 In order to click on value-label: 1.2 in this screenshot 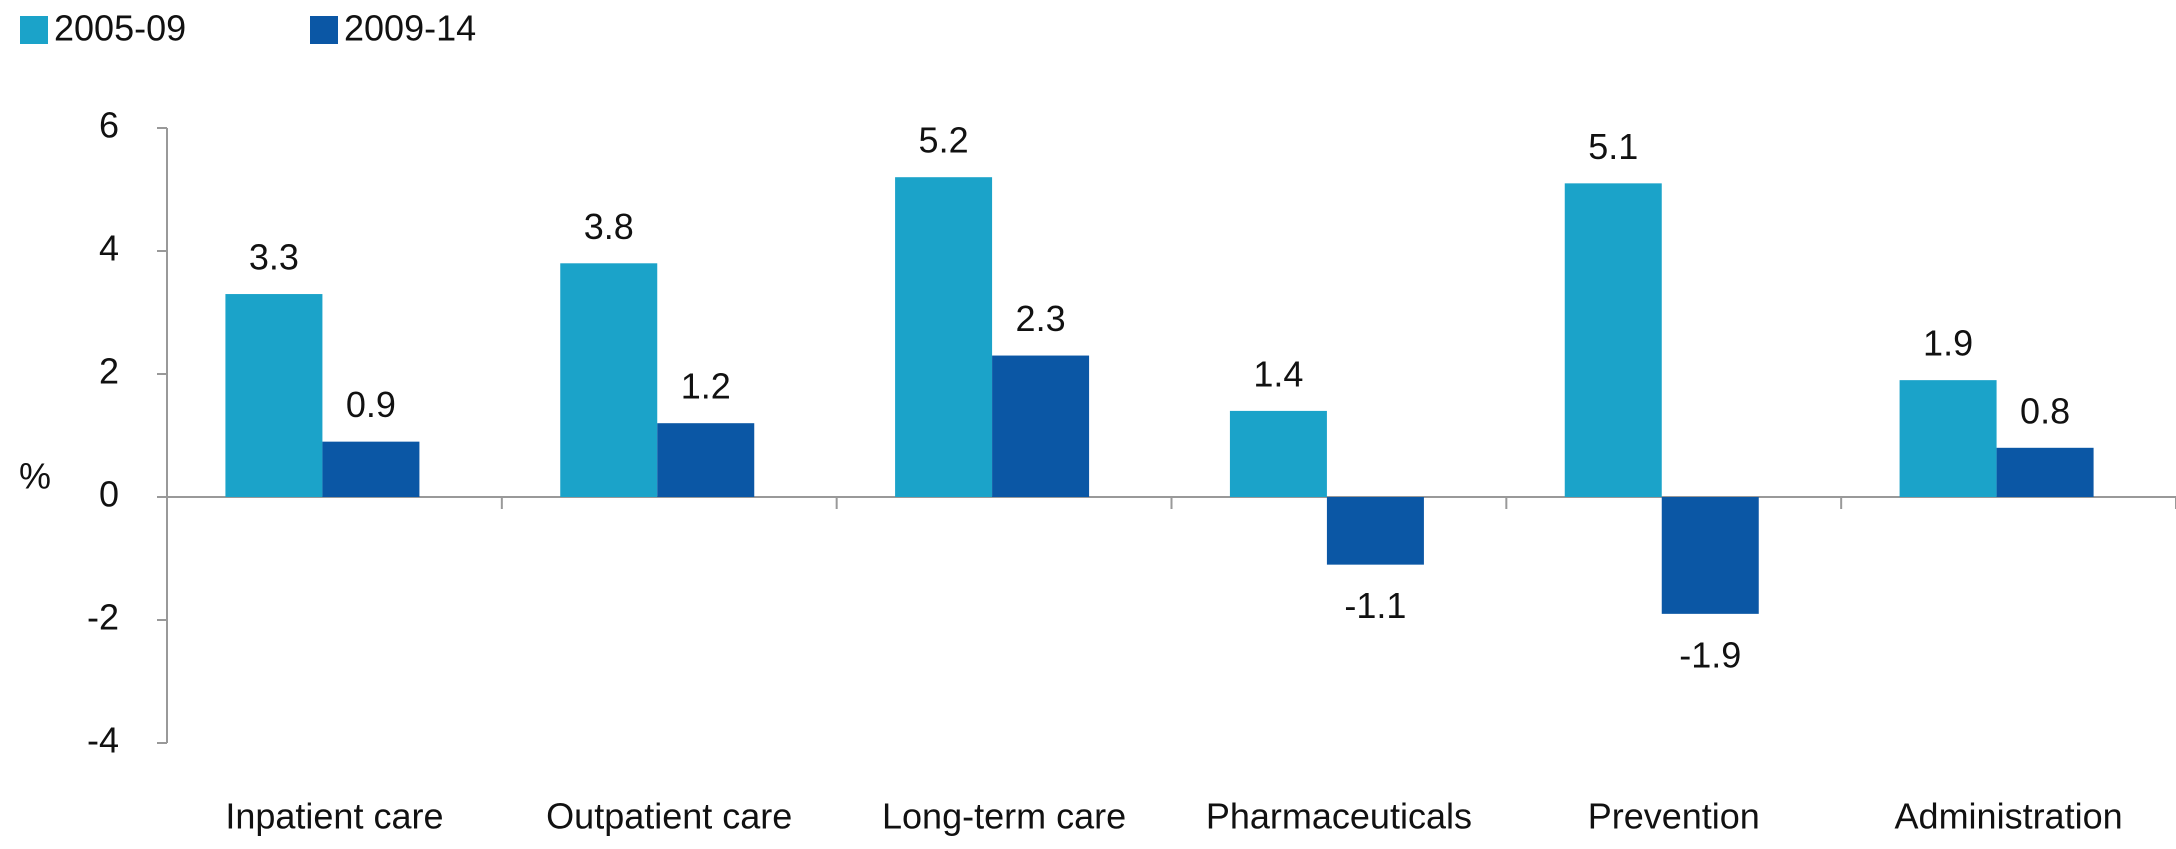, I will do `click(706, 386)`.